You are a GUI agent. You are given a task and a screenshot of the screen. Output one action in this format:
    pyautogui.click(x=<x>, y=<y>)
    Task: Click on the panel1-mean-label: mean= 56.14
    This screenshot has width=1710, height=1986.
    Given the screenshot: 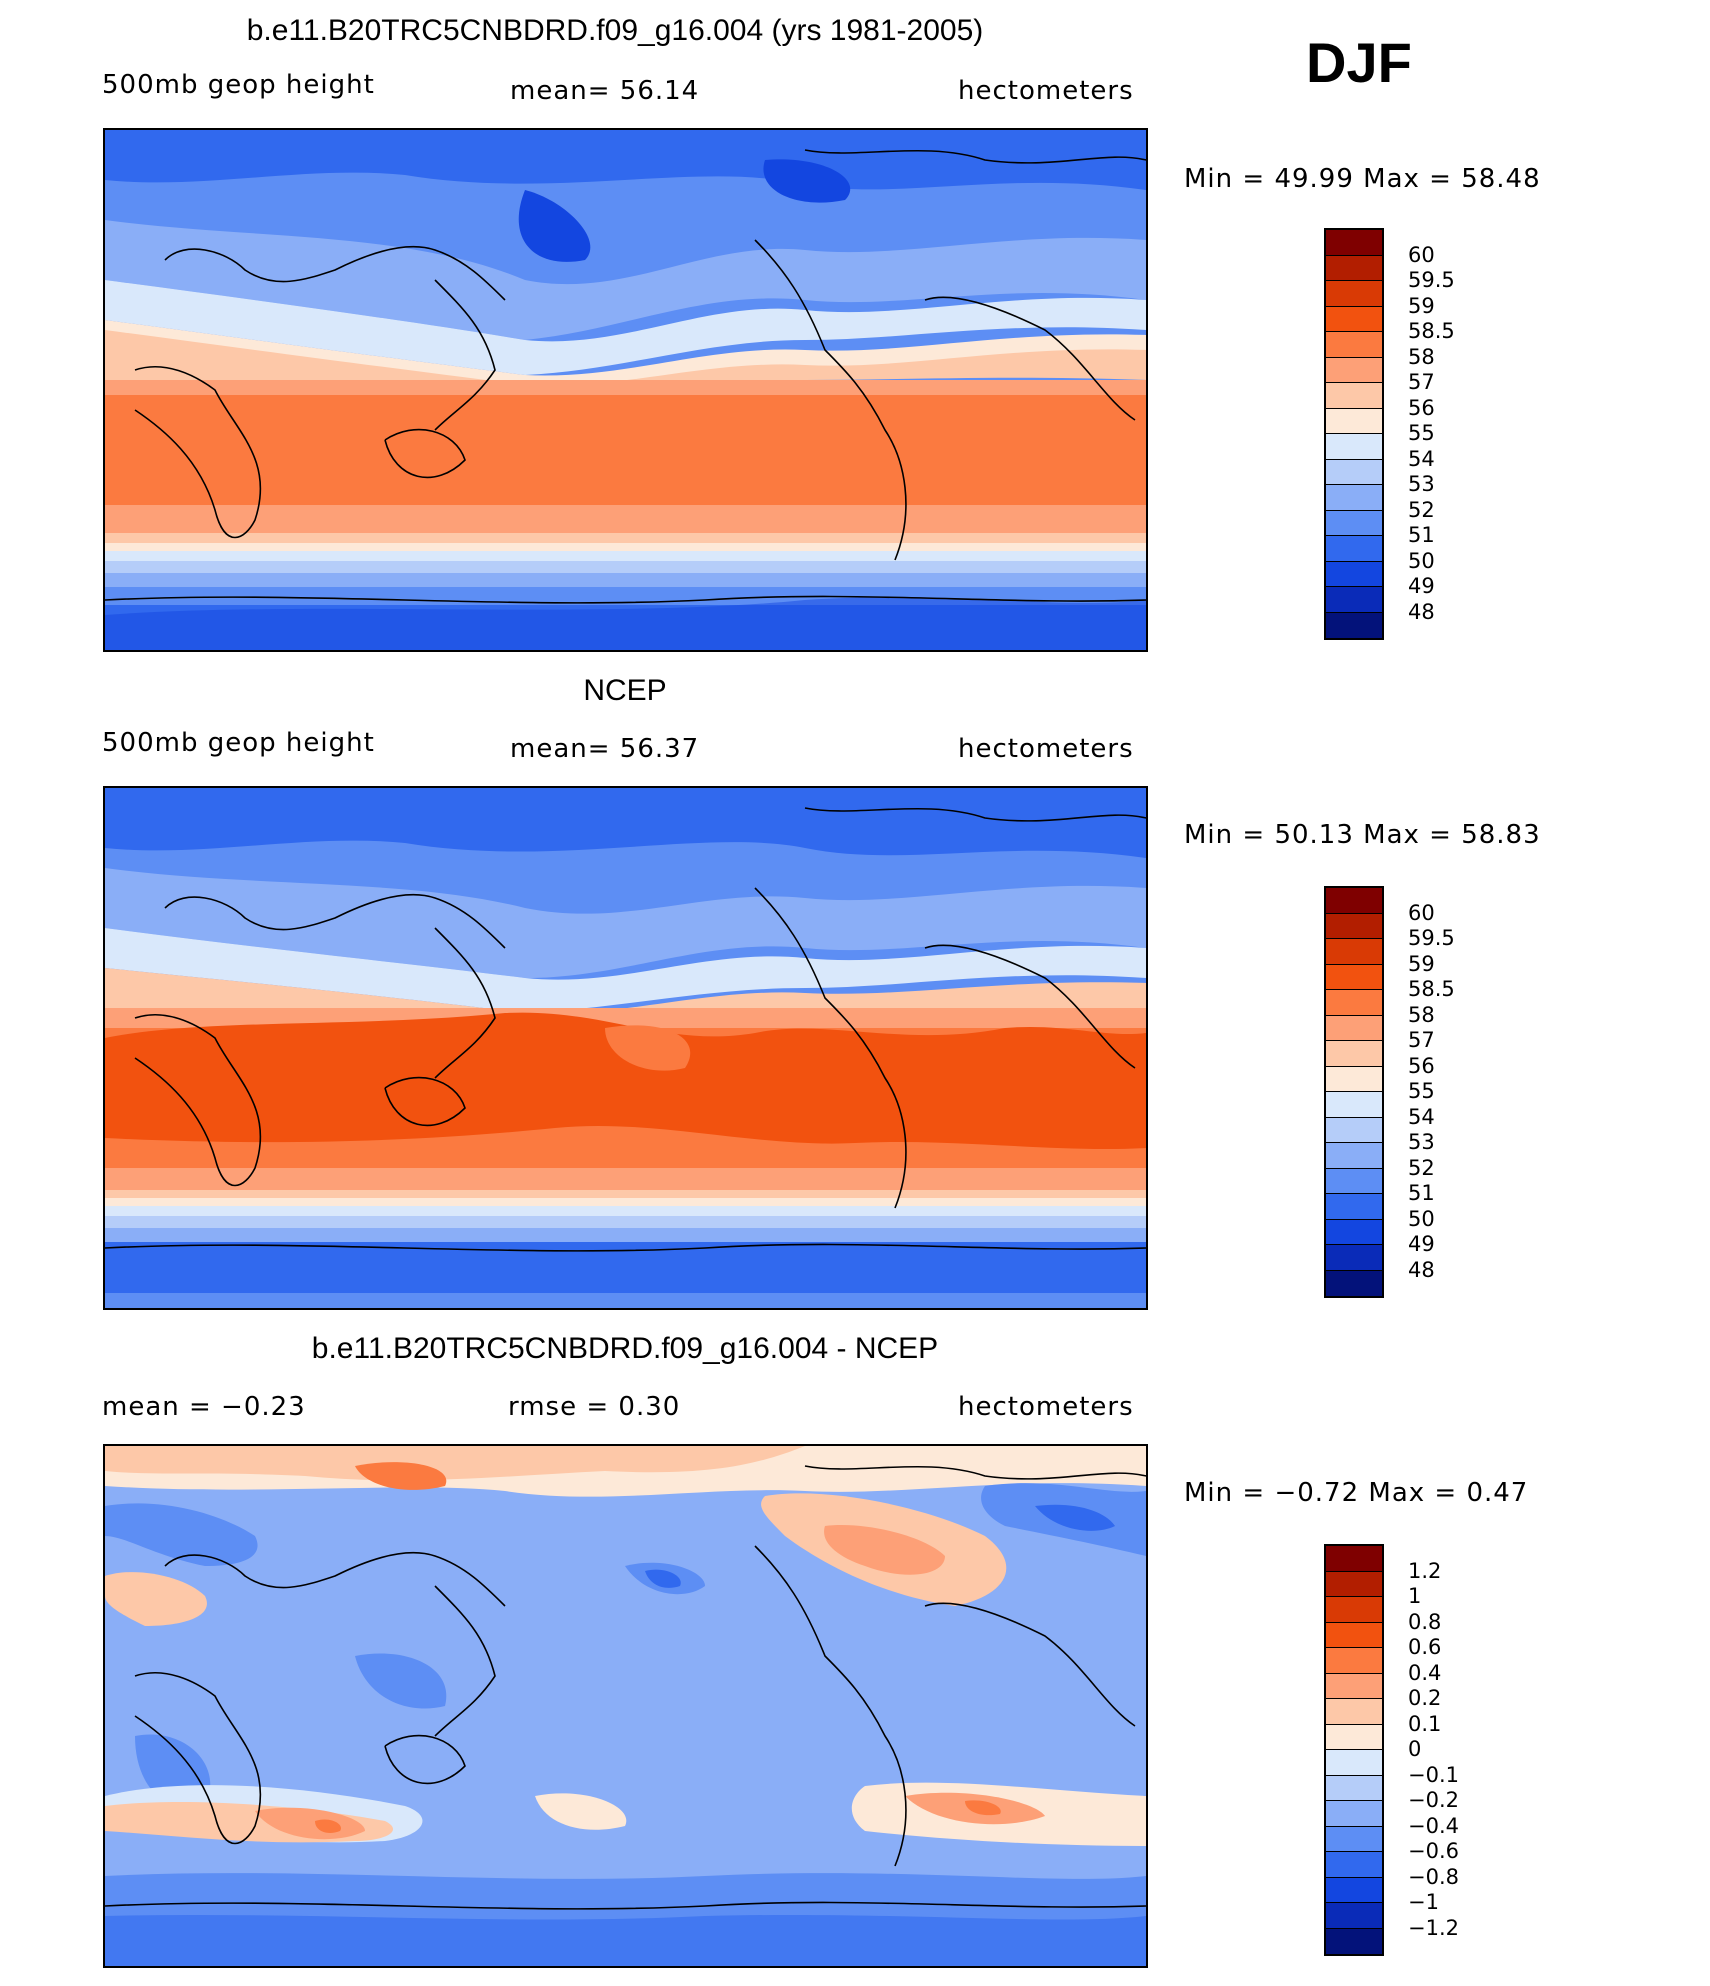 What is the action you would take?
    pyautogui.click(x=605, y=91)
    